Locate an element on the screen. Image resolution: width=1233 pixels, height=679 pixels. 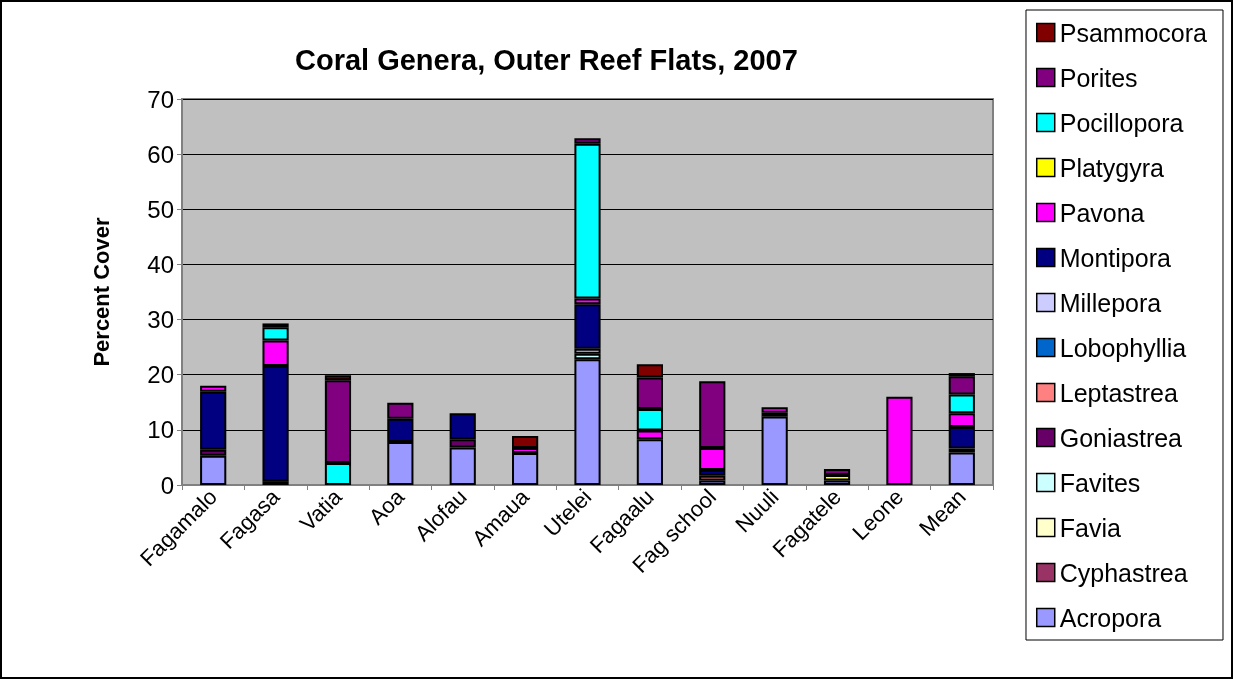
y-tick-label: 10 is located at coordinates (160, 430).